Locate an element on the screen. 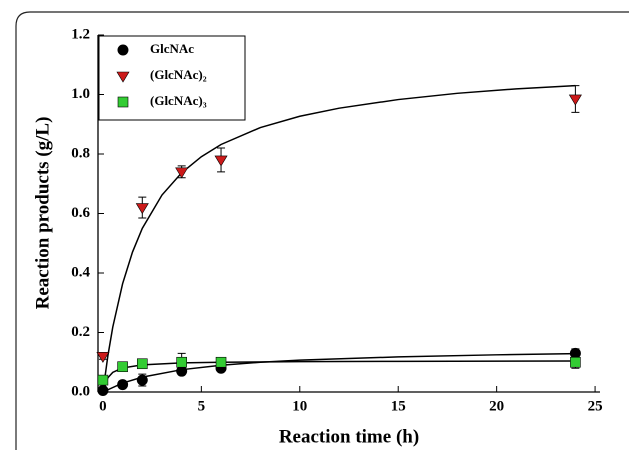 The height and width of the screenshot is (450, 629). y-tick-label: 0.2 is located at coordinates (80, 332).